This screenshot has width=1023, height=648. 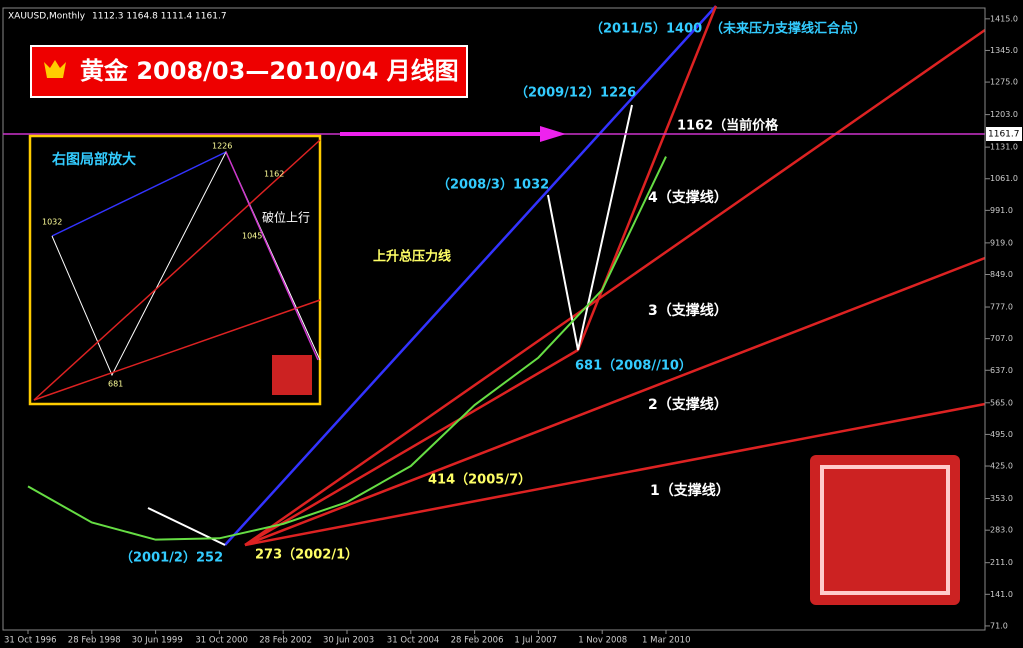 What do you see at coordinates (348, 641) in the screenshot?
I see `x-tick-label: 30 Jun 2003` at bounding box center [348, 641].